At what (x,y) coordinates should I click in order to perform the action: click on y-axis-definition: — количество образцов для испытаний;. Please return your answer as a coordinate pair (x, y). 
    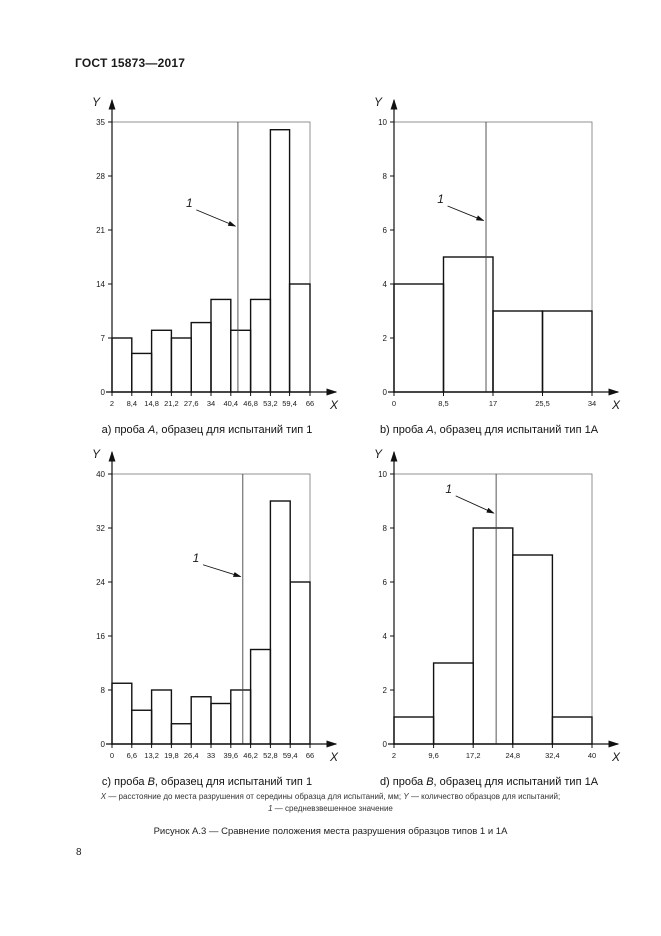
    Looking at the image, I should click on (484, 796).